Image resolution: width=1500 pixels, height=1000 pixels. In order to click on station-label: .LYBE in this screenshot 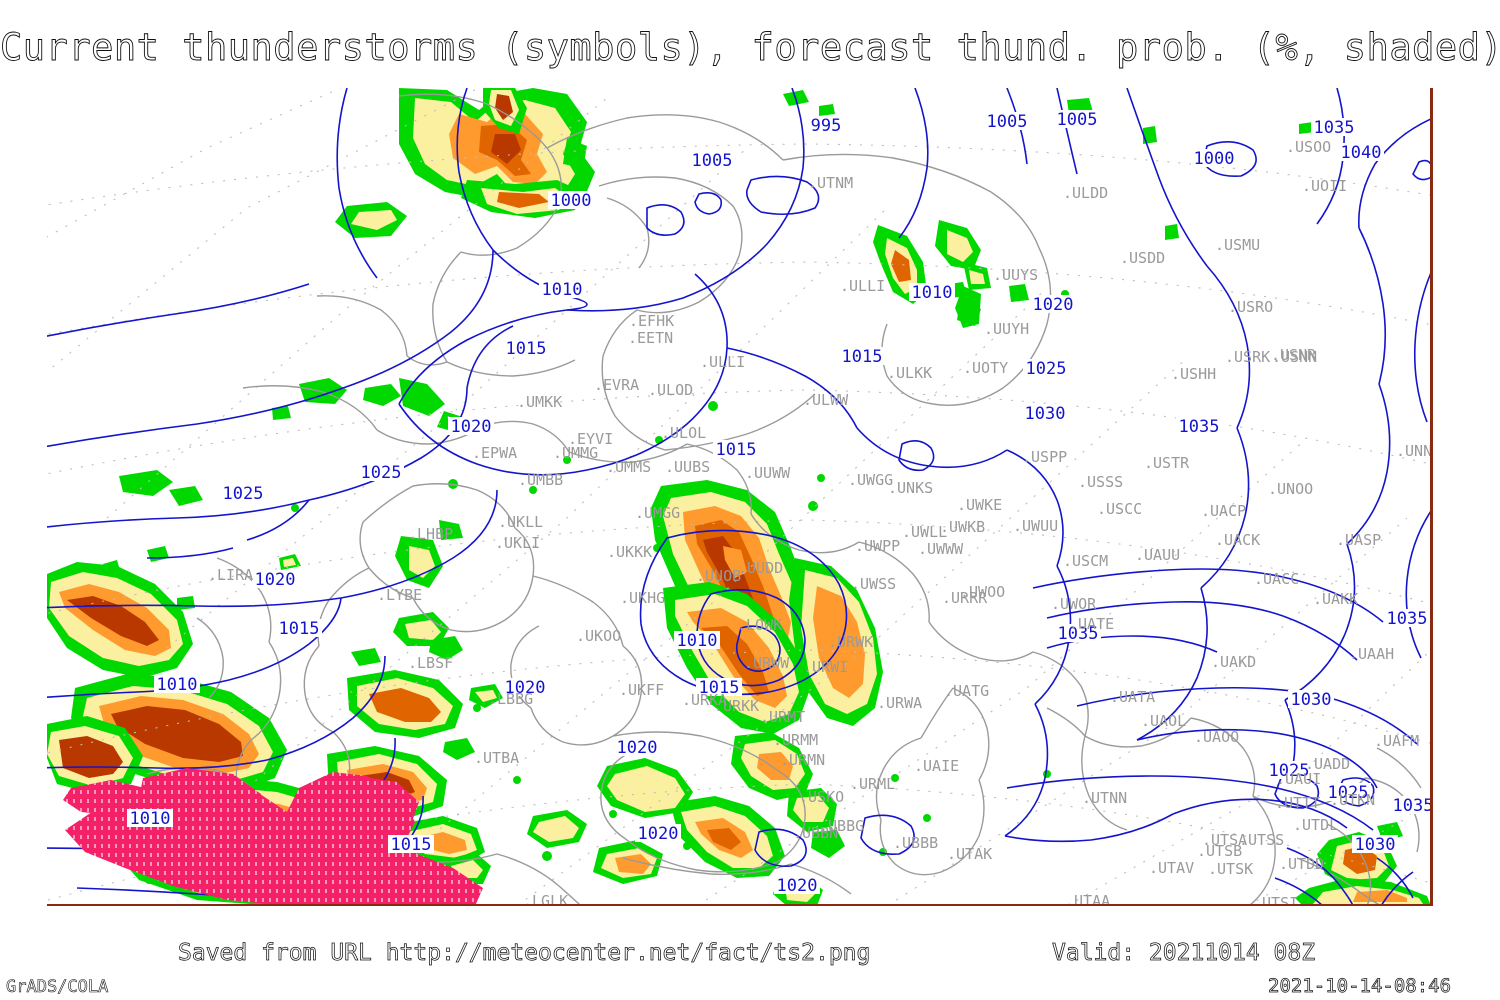, I will do `click(399, 595)`.